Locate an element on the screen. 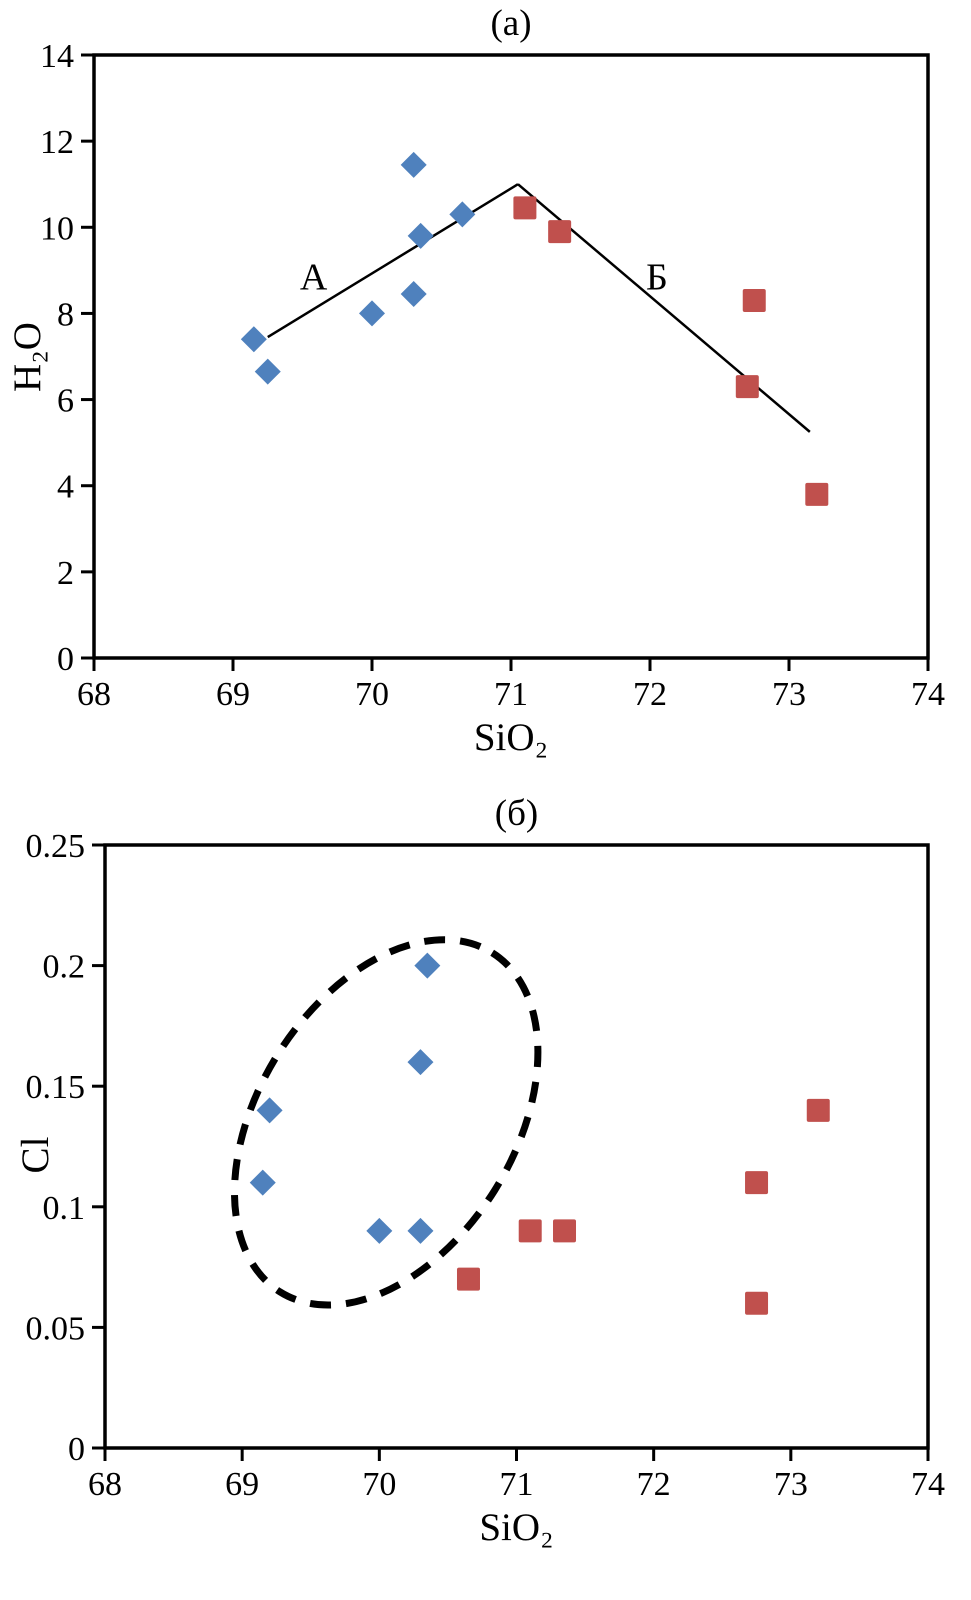 This screenshot has height=1600, width=971. chart-b-x-axis-label: SiO₂ is located at coordinates (516, 1527).